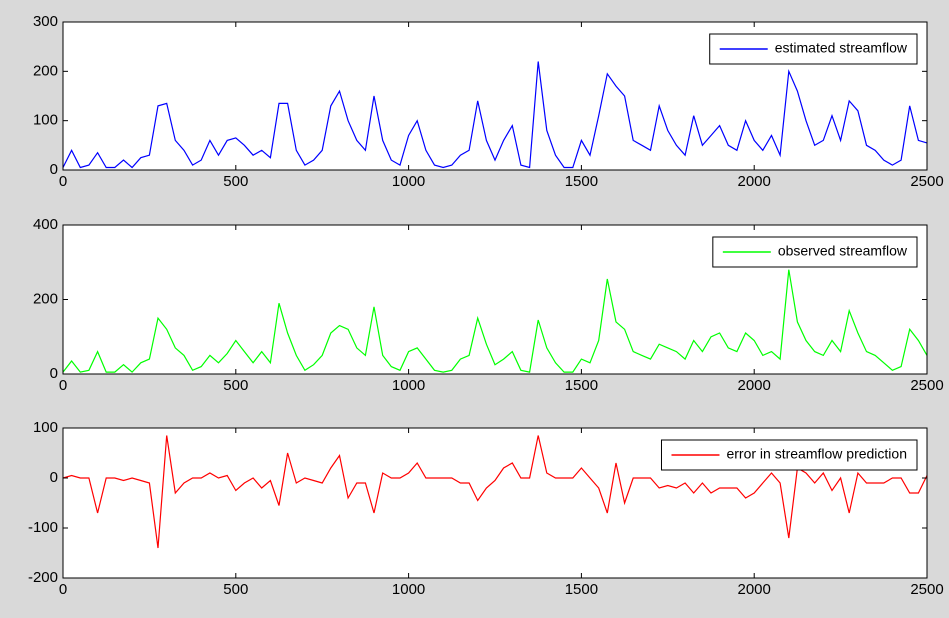  Describe the element at coordinates (45, 21) in the screenshot. I see `y-tick-label: 300` at that location.